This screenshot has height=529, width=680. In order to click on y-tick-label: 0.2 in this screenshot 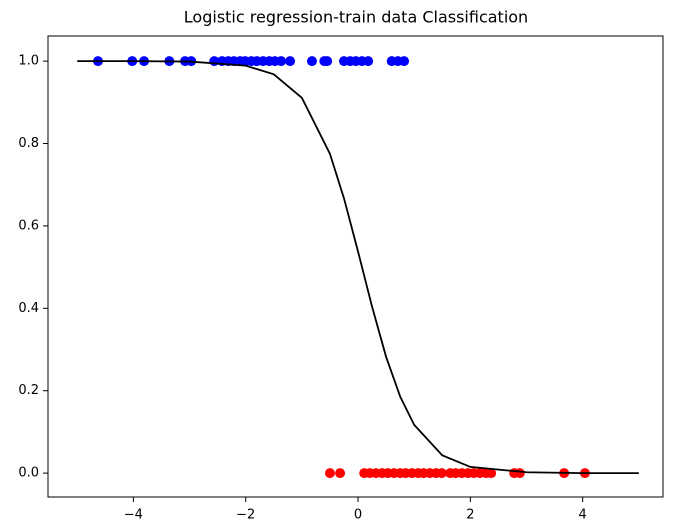, I will do `click(28, 390)`.